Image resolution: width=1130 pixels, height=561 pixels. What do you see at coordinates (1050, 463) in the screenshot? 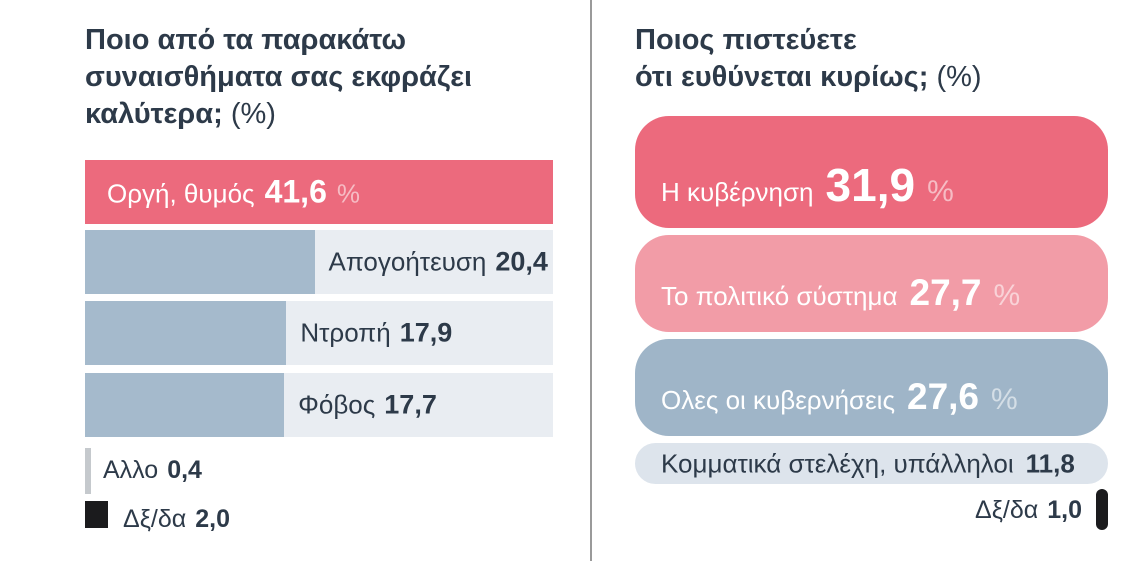
I see `pill-party-officials-value: 11,8` at bounding box center [1050, 463].